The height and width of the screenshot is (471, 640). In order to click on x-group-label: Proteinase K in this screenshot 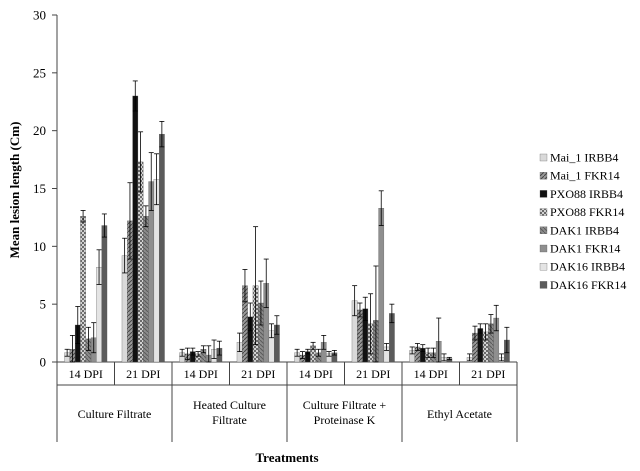, I will do `click(345, 420)`.